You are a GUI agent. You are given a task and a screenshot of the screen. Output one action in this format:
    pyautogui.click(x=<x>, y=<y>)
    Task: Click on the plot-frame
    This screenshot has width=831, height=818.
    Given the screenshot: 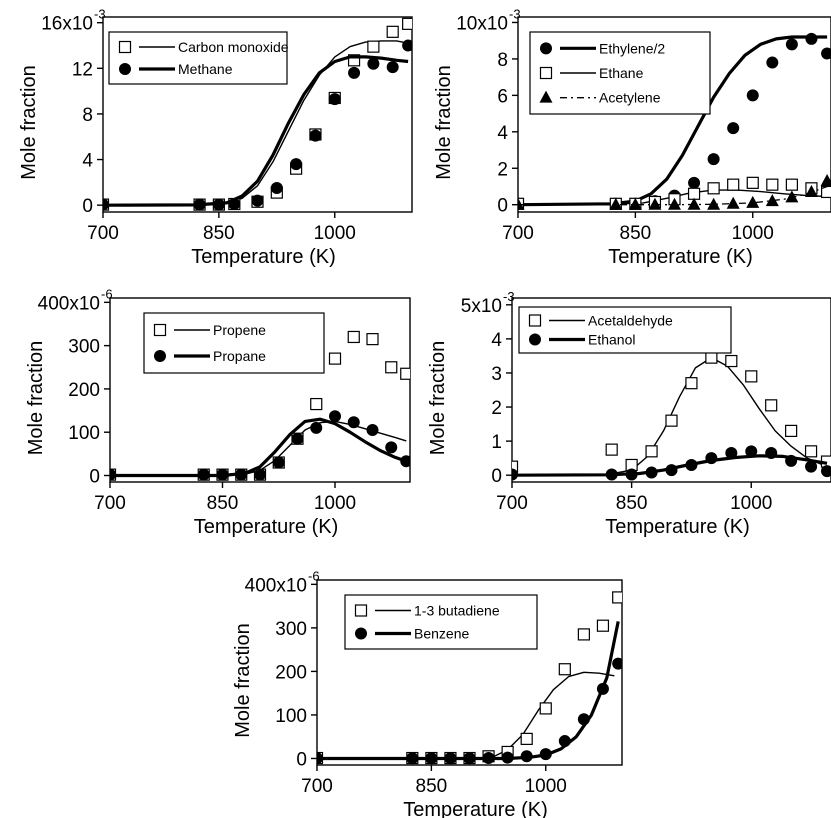 What is the action you would take?
    pyautogui.click(x=671, y=390)
    